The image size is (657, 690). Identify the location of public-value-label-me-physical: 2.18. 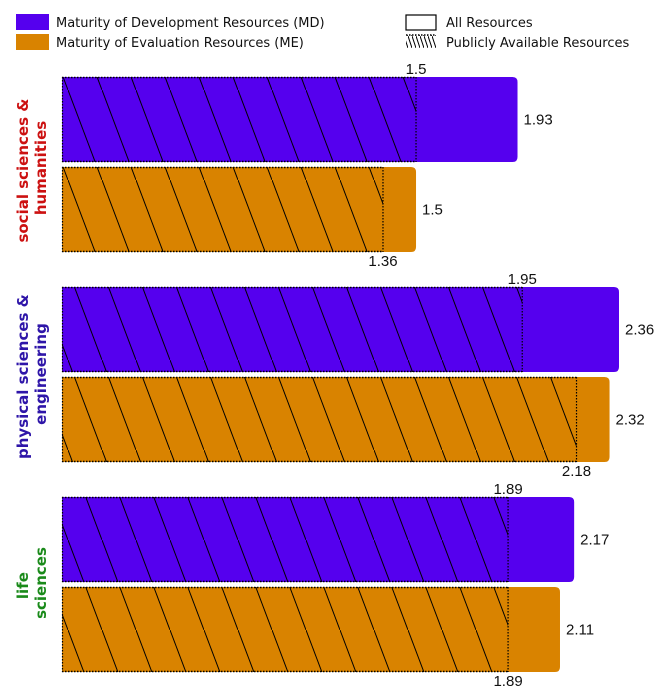
(576, 471).